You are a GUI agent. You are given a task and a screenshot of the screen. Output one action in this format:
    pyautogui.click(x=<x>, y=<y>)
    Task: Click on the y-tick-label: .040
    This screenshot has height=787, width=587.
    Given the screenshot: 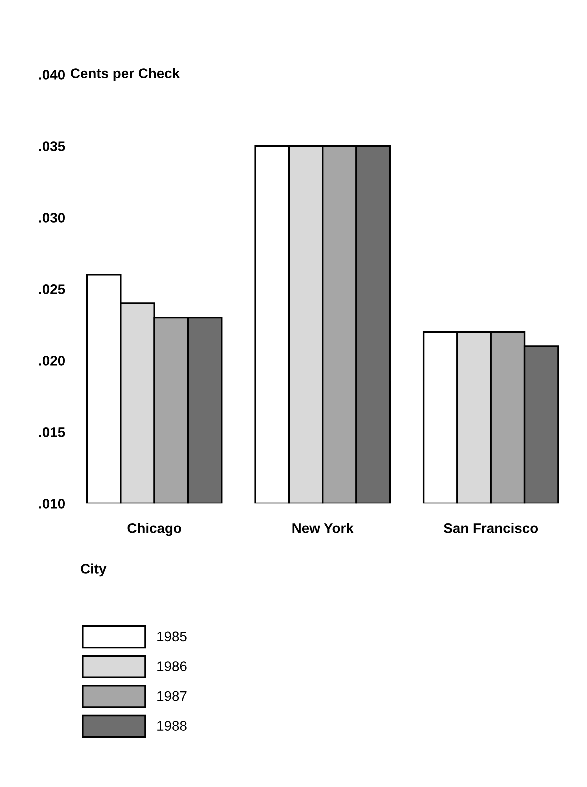 What is the action you would take?
    pyautogui.click(x=52, y=75)
    